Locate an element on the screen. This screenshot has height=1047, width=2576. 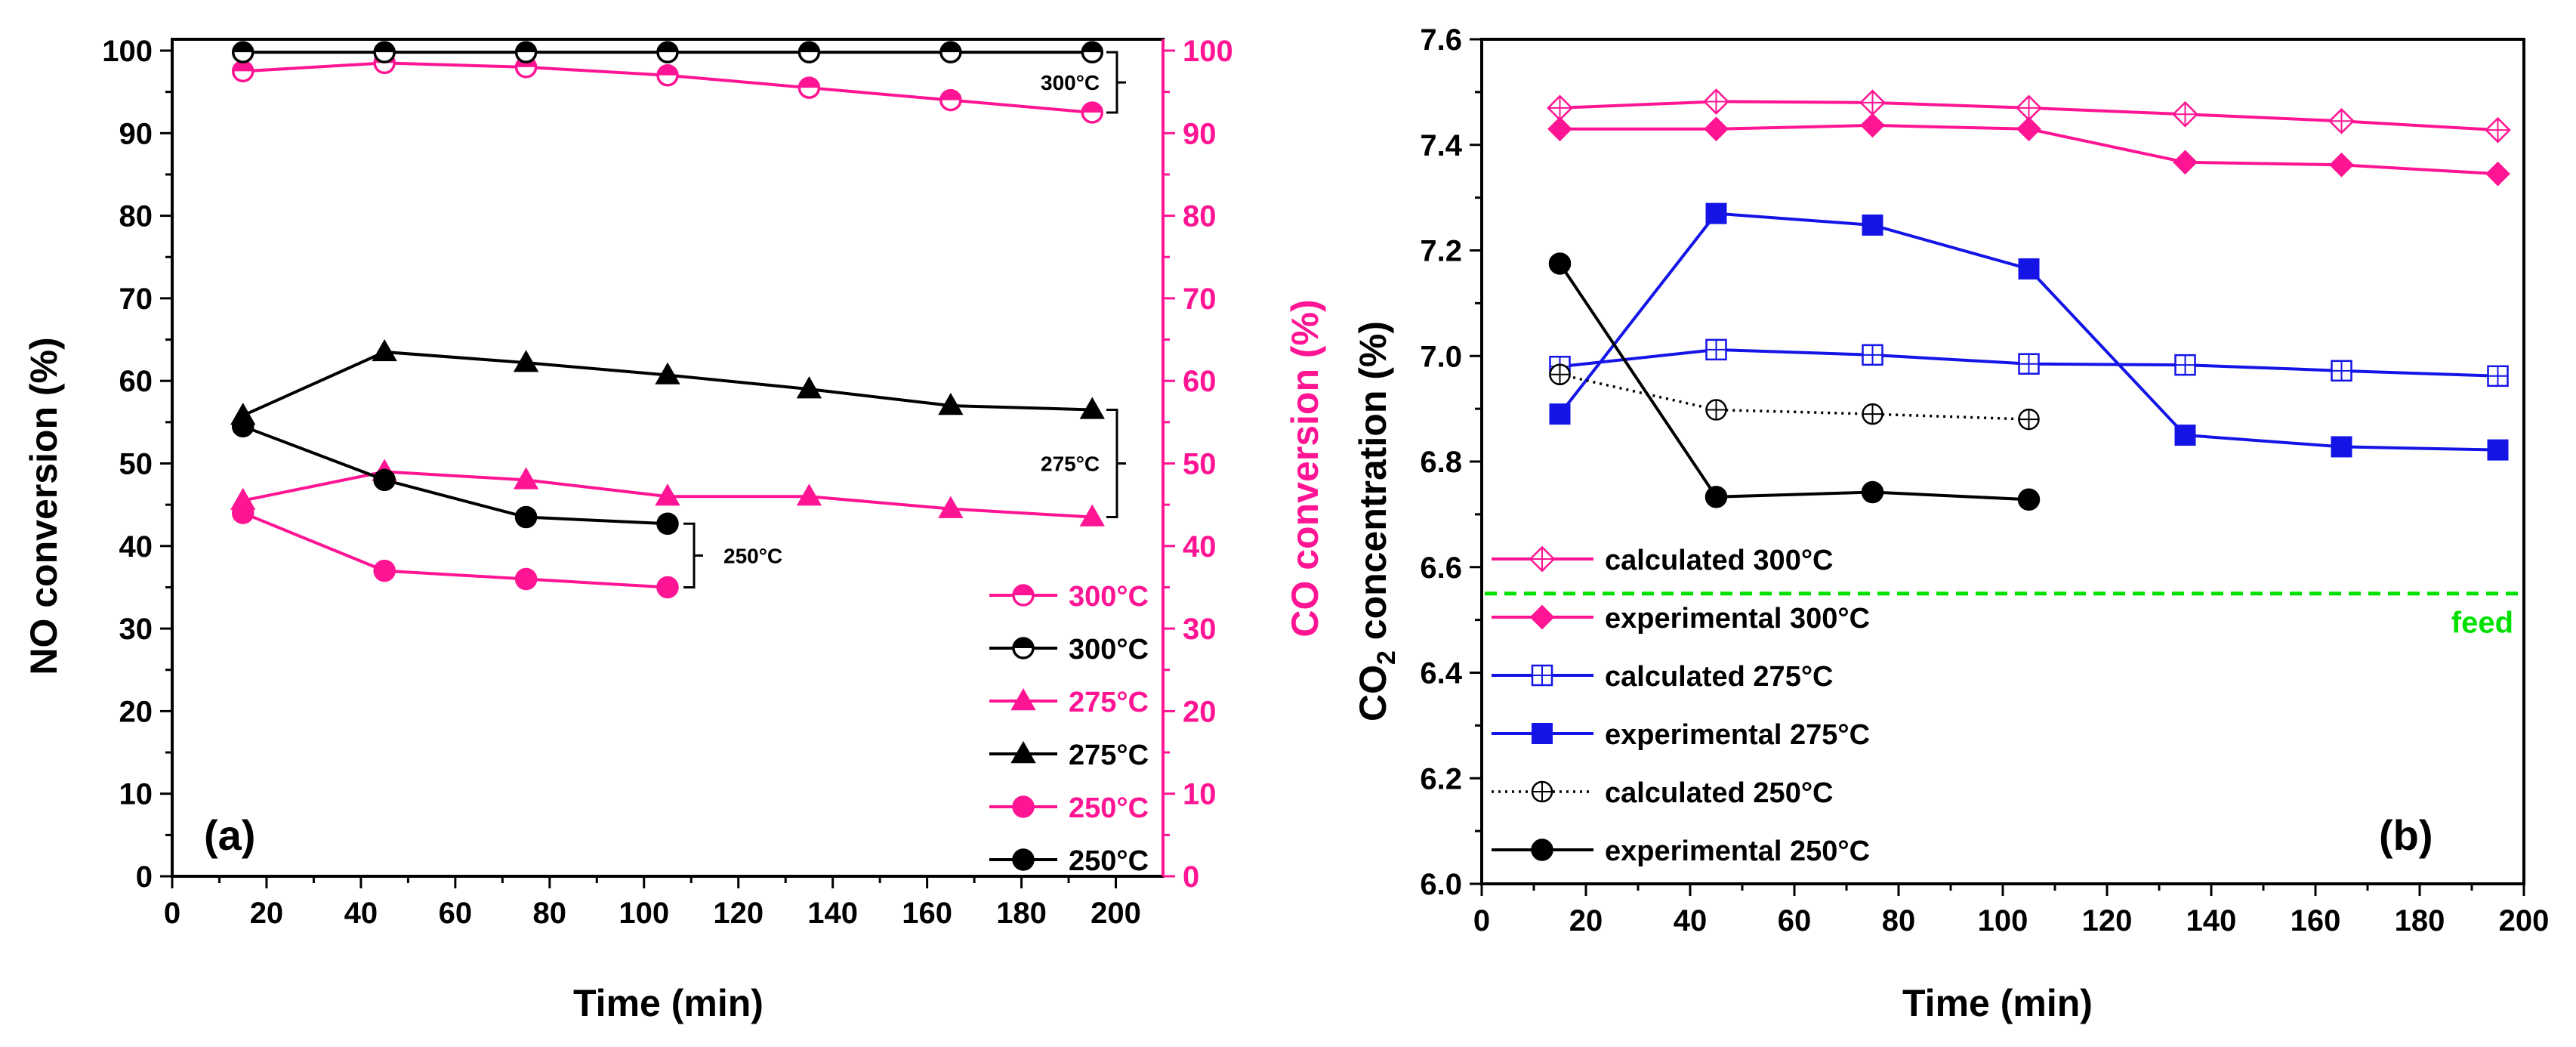
b-x-tick-label-60: 60 is located at coordinates (1795, 921).